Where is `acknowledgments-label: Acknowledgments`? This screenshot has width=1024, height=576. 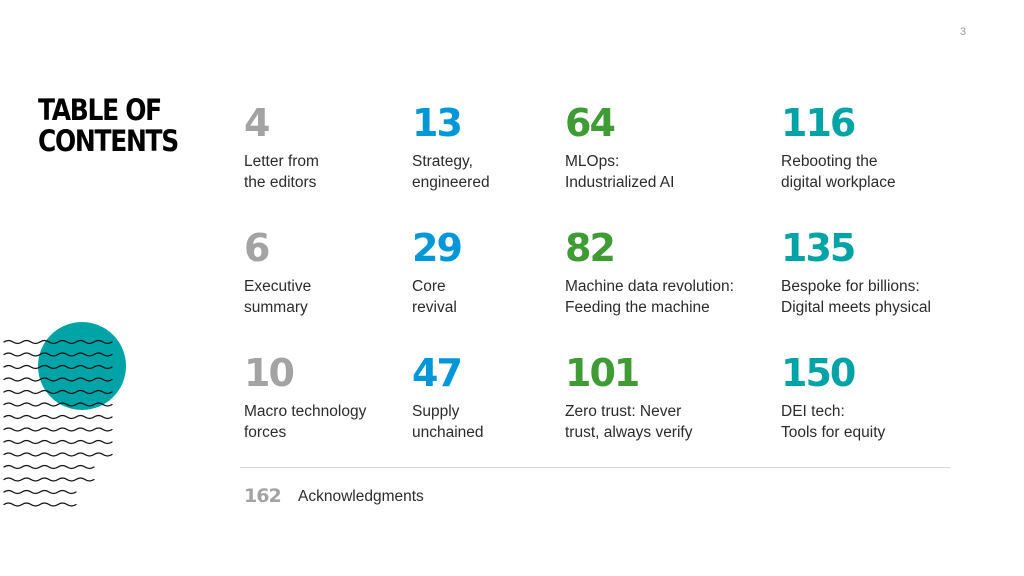 acknowledgments-label: Acknowledgments is located at coordinates (361, 496).